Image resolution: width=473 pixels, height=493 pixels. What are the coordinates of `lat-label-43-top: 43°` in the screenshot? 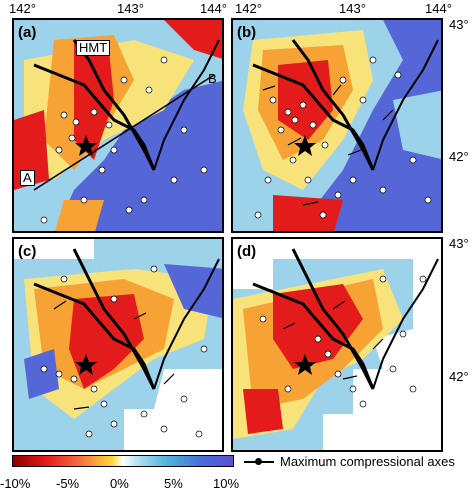 It's located at (459, 24).